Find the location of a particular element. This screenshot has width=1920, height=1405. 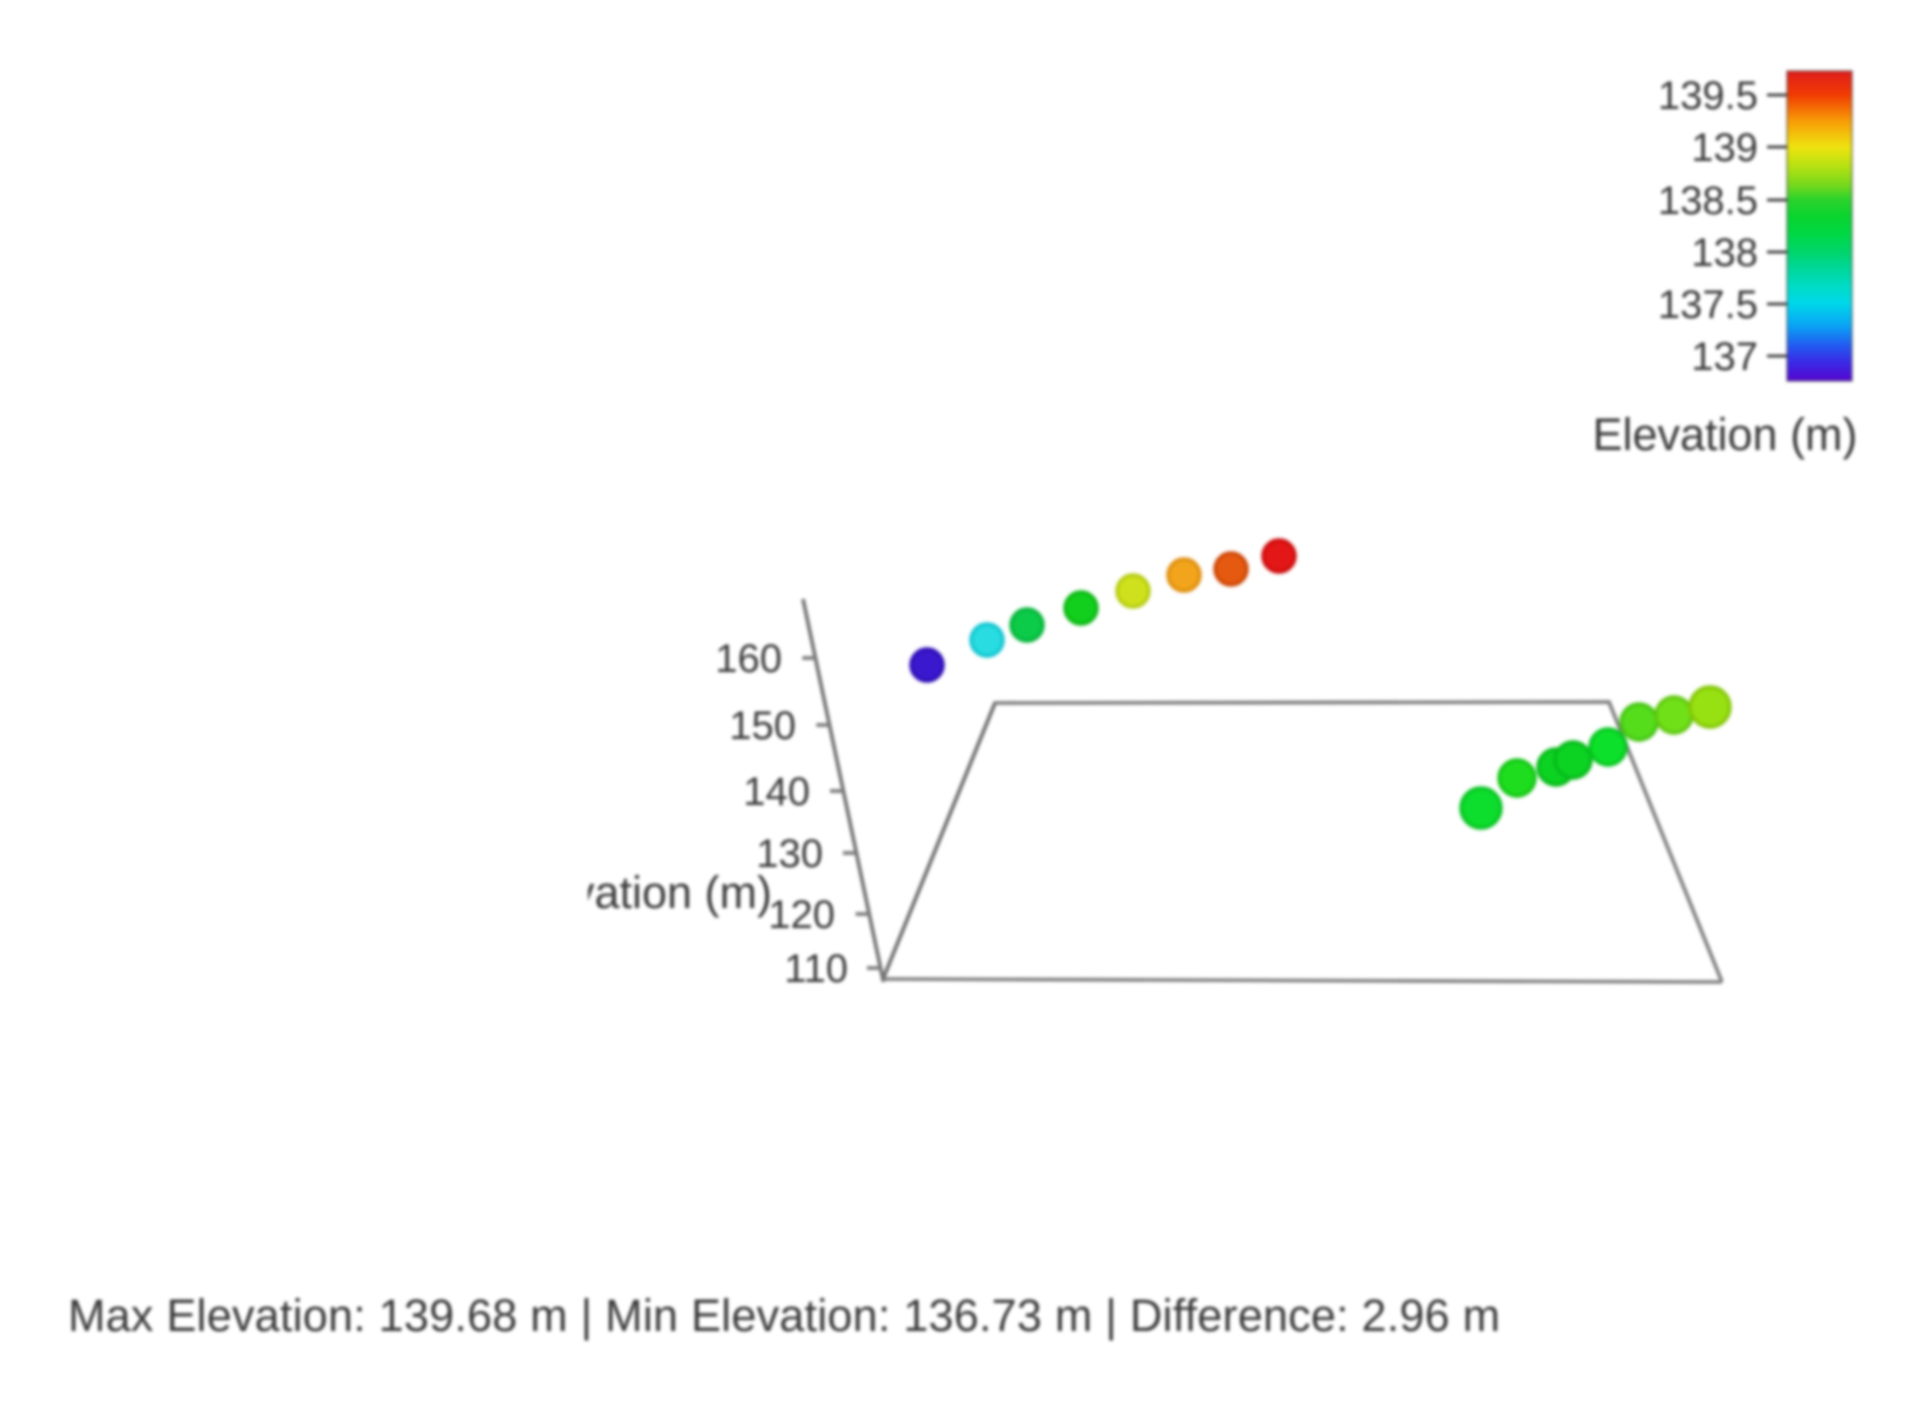

svg-text: 110 is located at coordinates (816, 969).